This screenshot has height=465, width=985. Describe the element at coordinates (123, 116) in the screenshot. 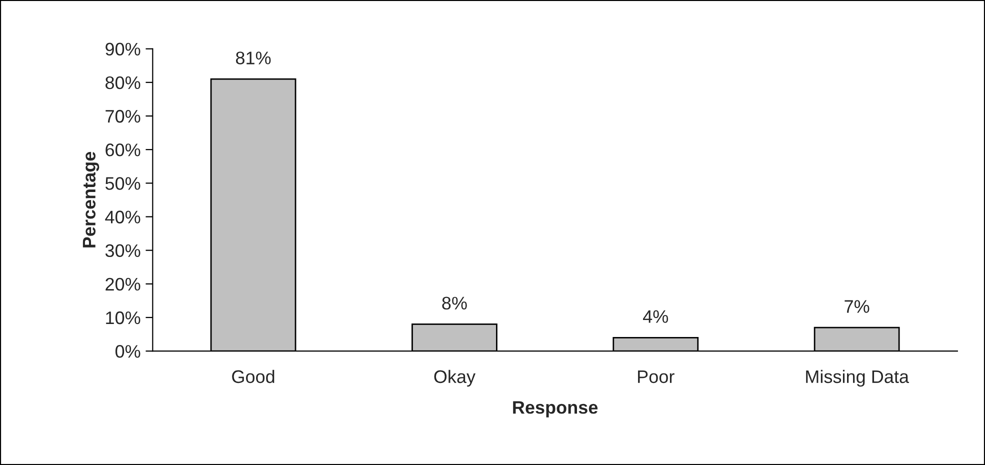

I see `y-tick-label: 70%` at that location.